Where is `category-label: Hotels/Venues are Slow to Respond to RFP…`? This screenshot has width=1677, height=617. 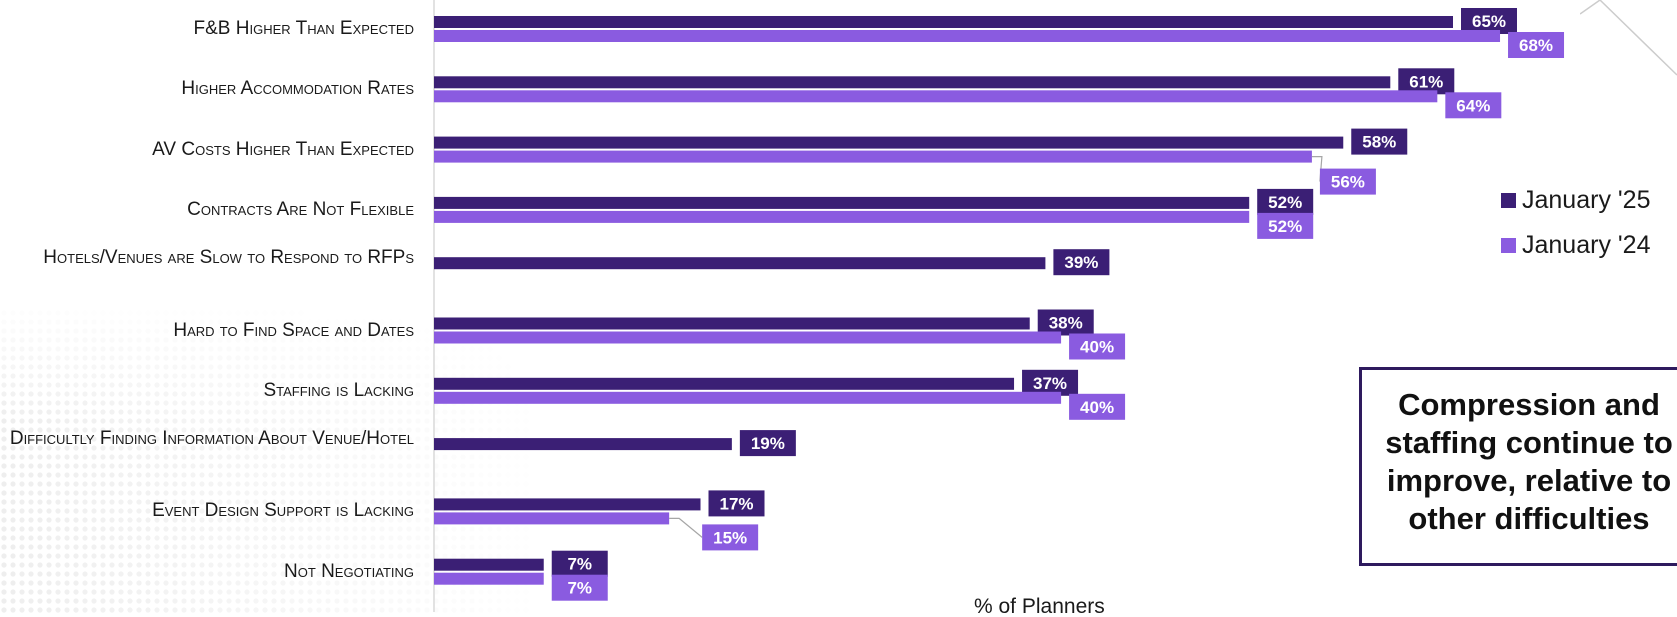
category-label: Hotels/Venues are Slow to Respond to RFP… is located at coordinates (228, 258).